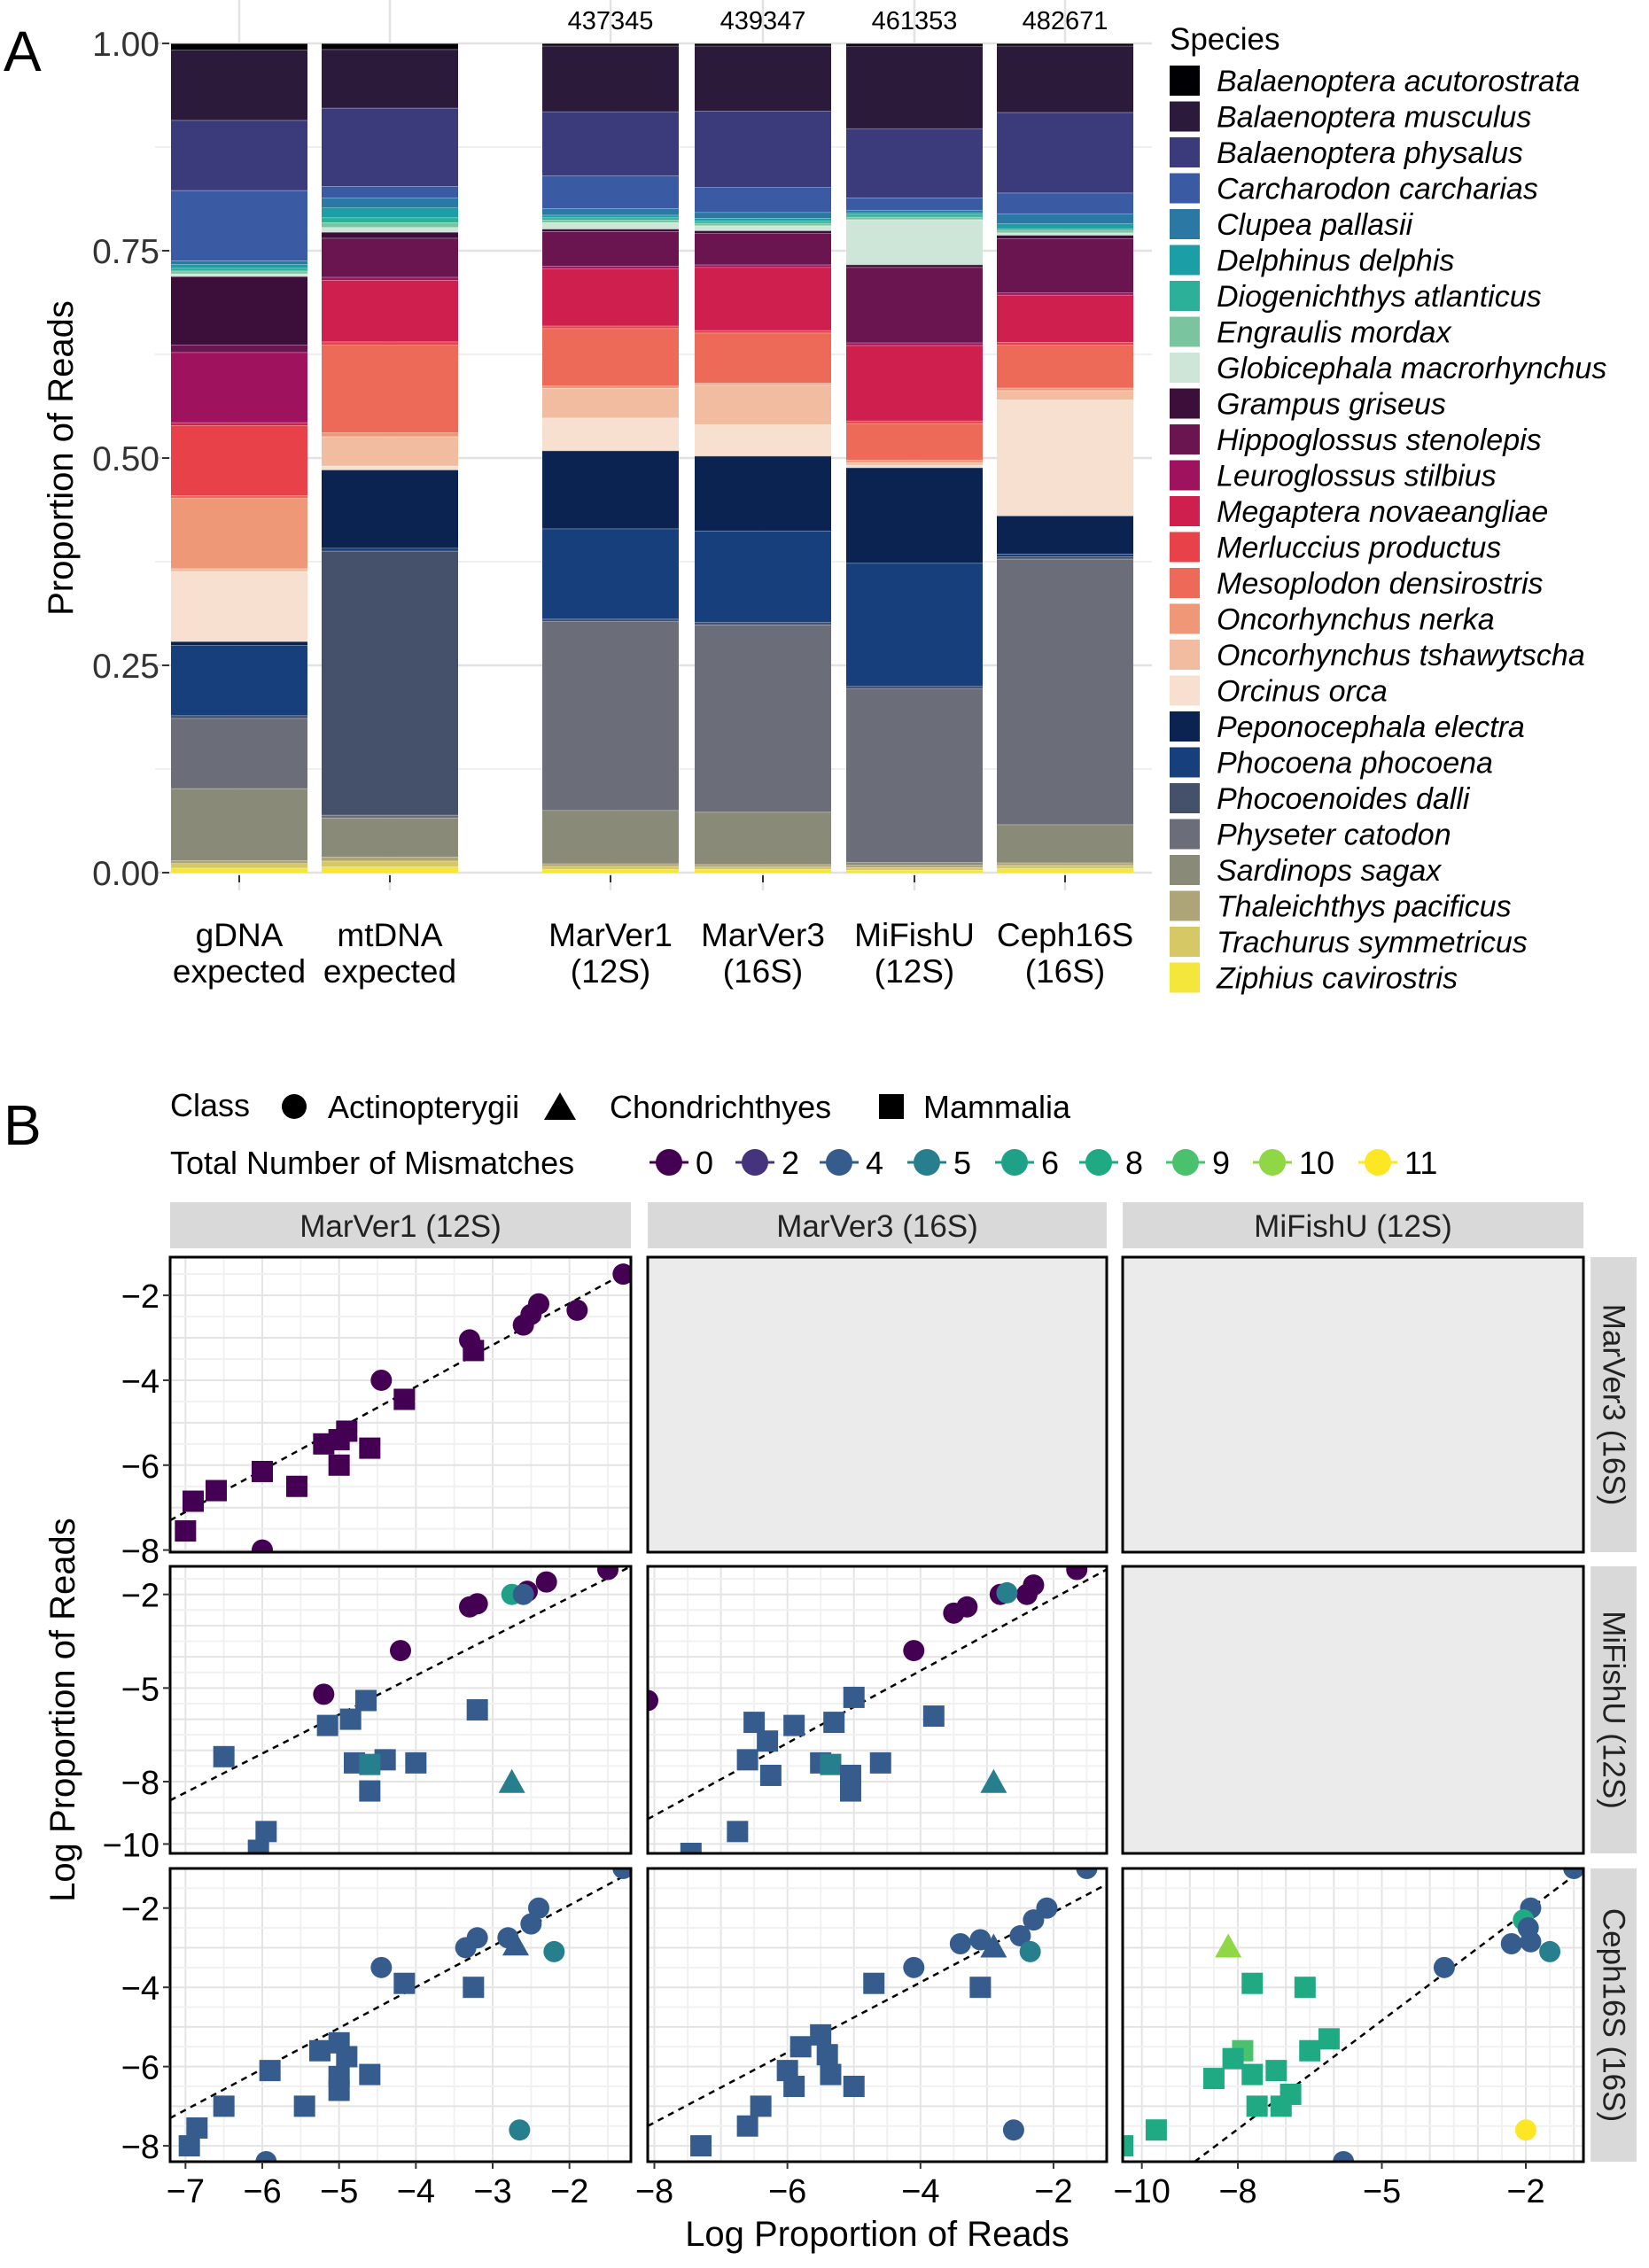 Image resolution: width=1649 pixels, height=2268 pixels. I want to click on mismatch-legend-label: 5, so click(962, 1163).